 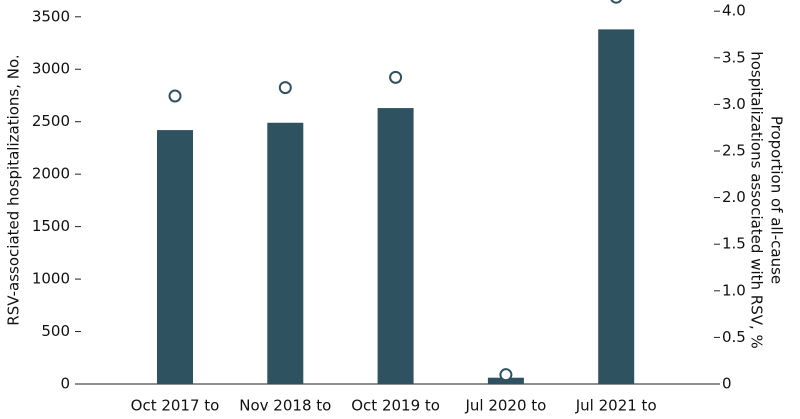 What do you see at coordinates (734, 197) in the screenshot?
I see `y2-tick-label: 2.0` at bounding box center [734, 197].